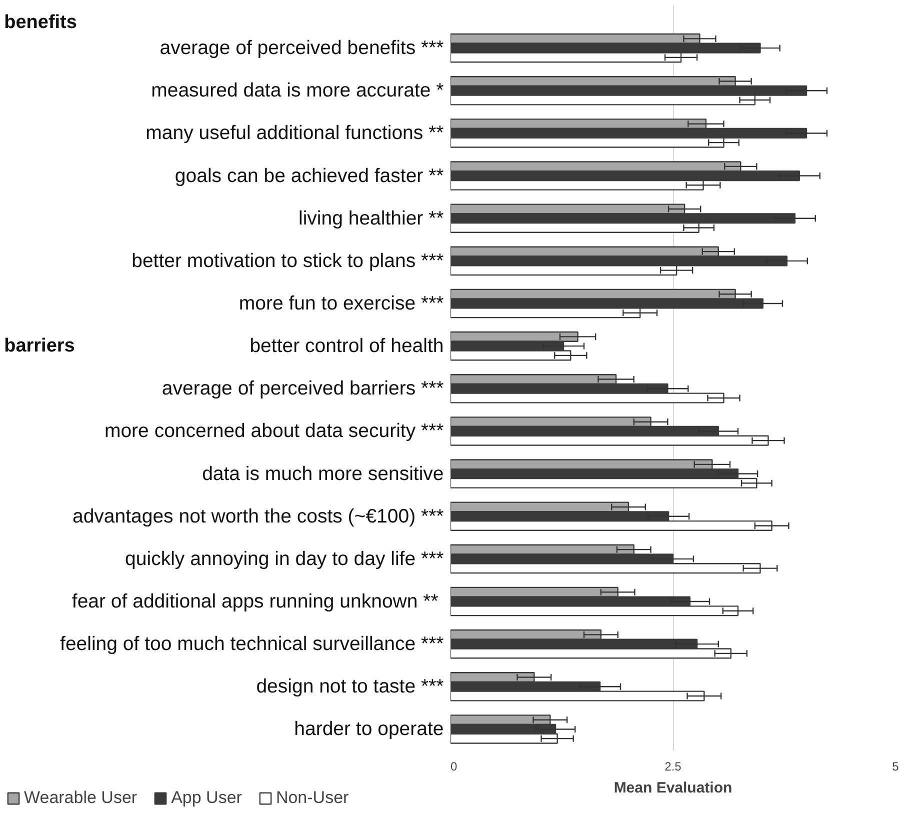 Image resolution: width=907 pixels, height=814 pixels. I want to click on legend-label: Non-User, so click(312, 798).